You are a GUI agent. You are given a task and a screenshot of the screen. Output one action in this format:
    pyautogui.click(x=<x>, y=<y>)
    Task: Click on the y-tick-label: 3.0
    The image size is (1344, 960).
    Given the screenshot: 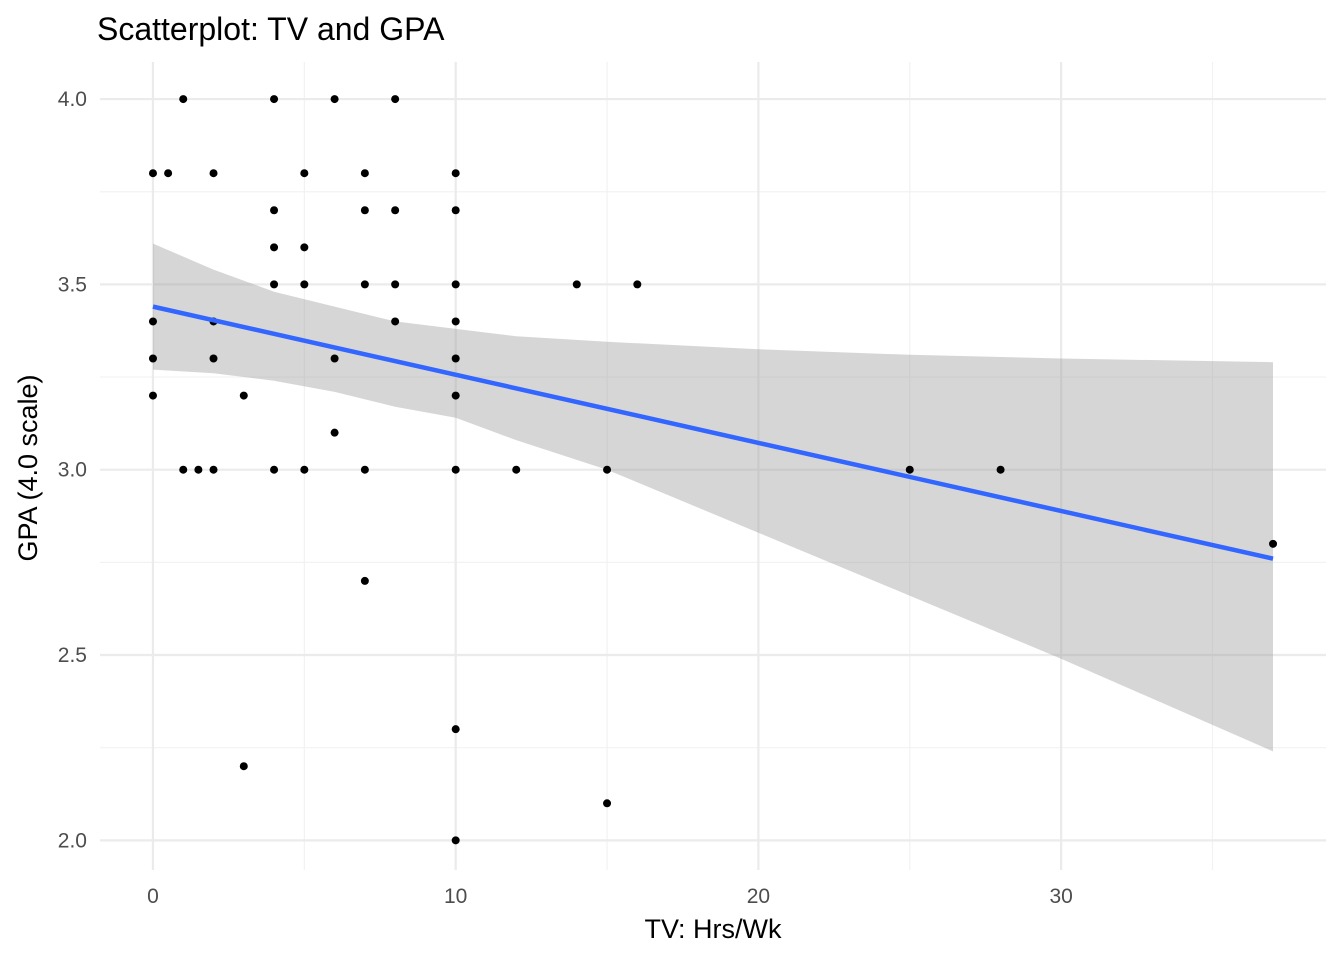 What is the action you would take?
    pyautogui.click(x=72, y=470)
    